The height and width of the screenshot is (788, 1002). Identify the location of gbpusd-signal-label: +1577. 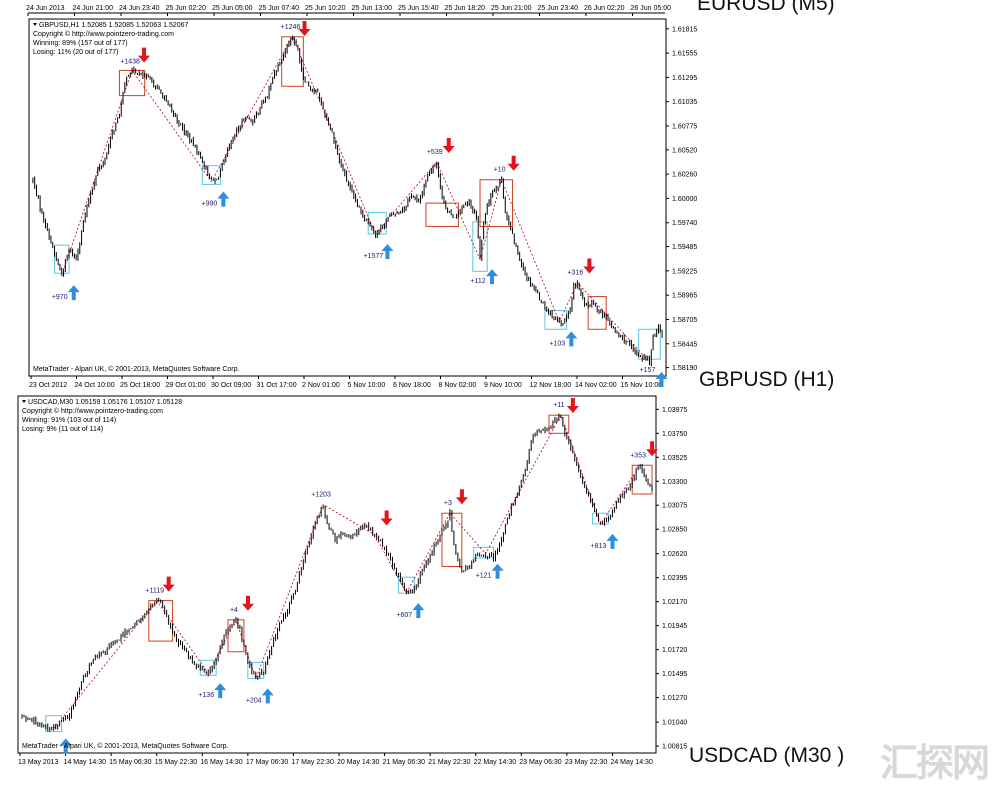
(374, 256).